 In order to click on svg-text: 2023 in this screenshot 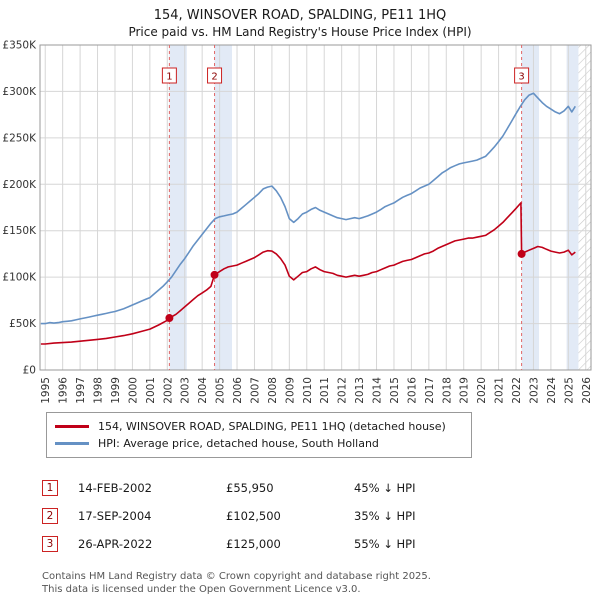, I will do `click(534, 390)`.